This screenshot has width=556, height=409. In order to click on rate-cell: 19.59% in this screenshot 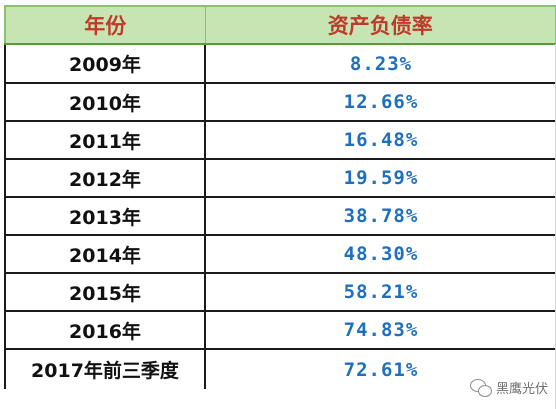, I will do `click(380, 178)`.